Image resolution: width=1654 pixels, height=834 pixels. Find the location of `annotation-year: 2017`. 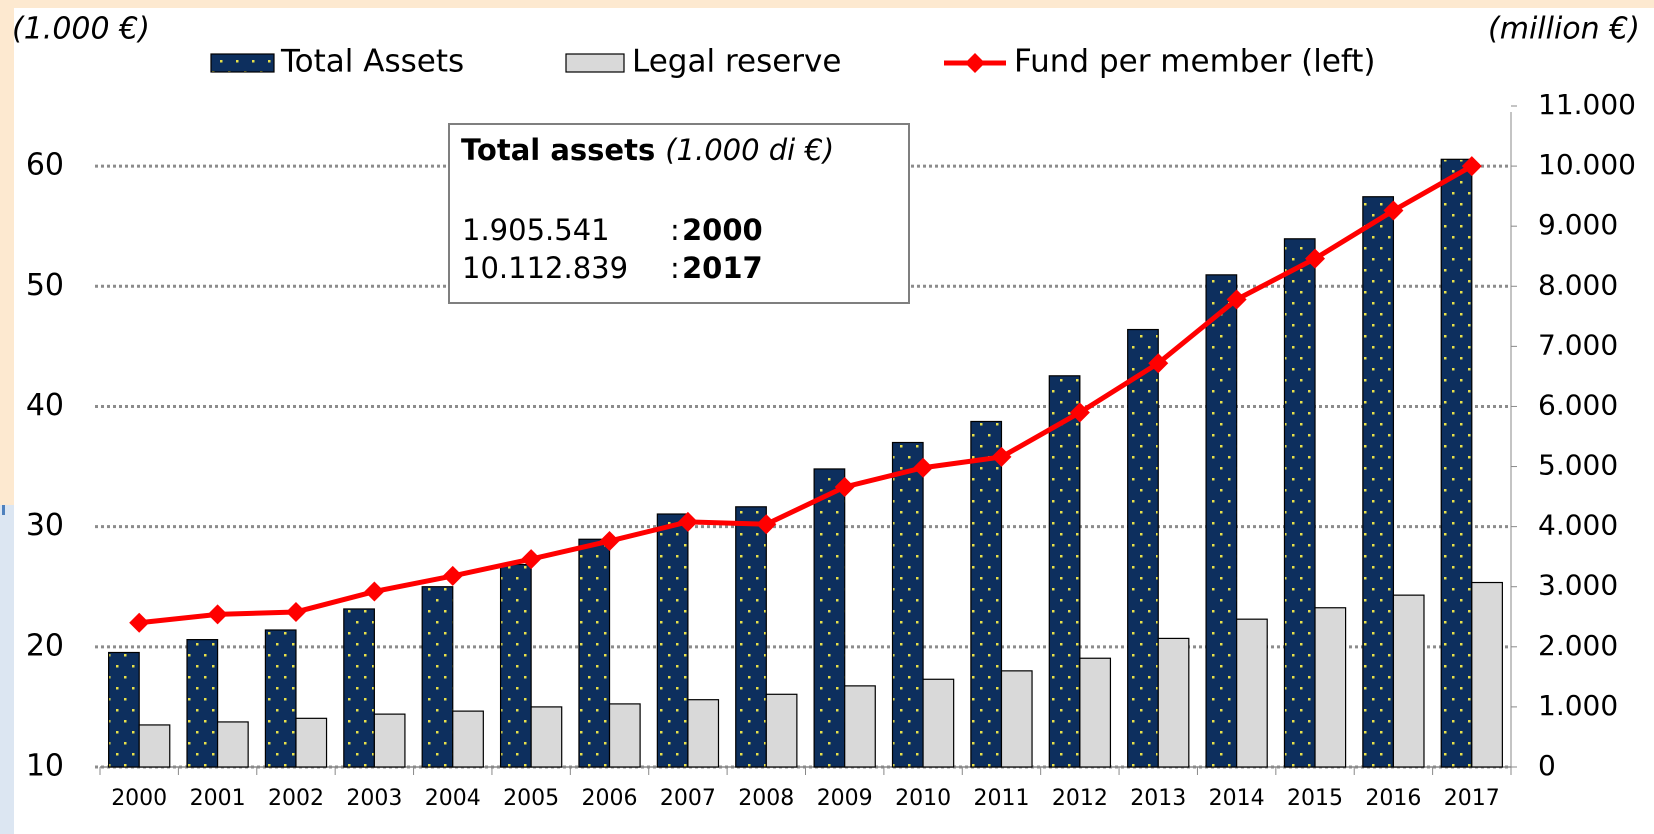

annotation-year: 2017 is located at coordinates (722, 268).